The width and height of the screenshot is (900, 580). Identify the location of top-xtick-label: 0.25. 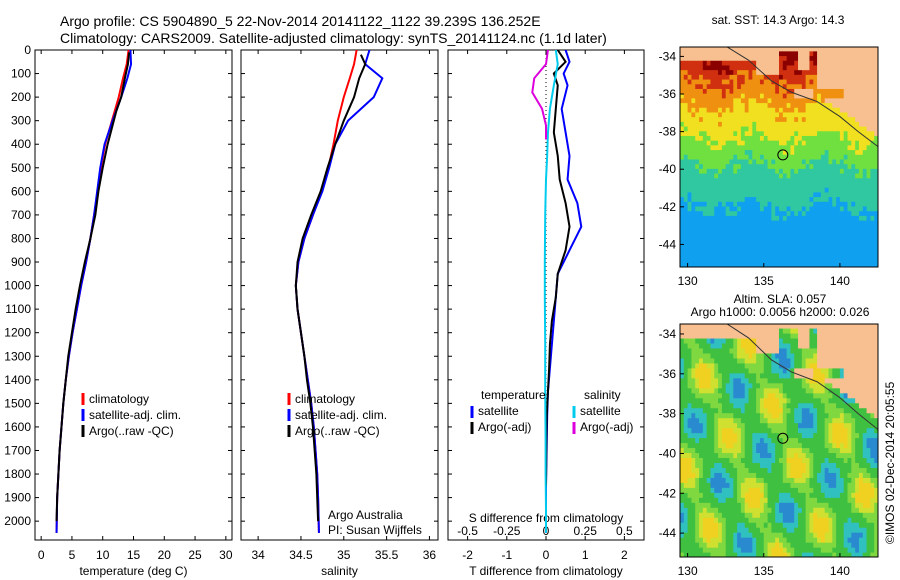
(586, 531).